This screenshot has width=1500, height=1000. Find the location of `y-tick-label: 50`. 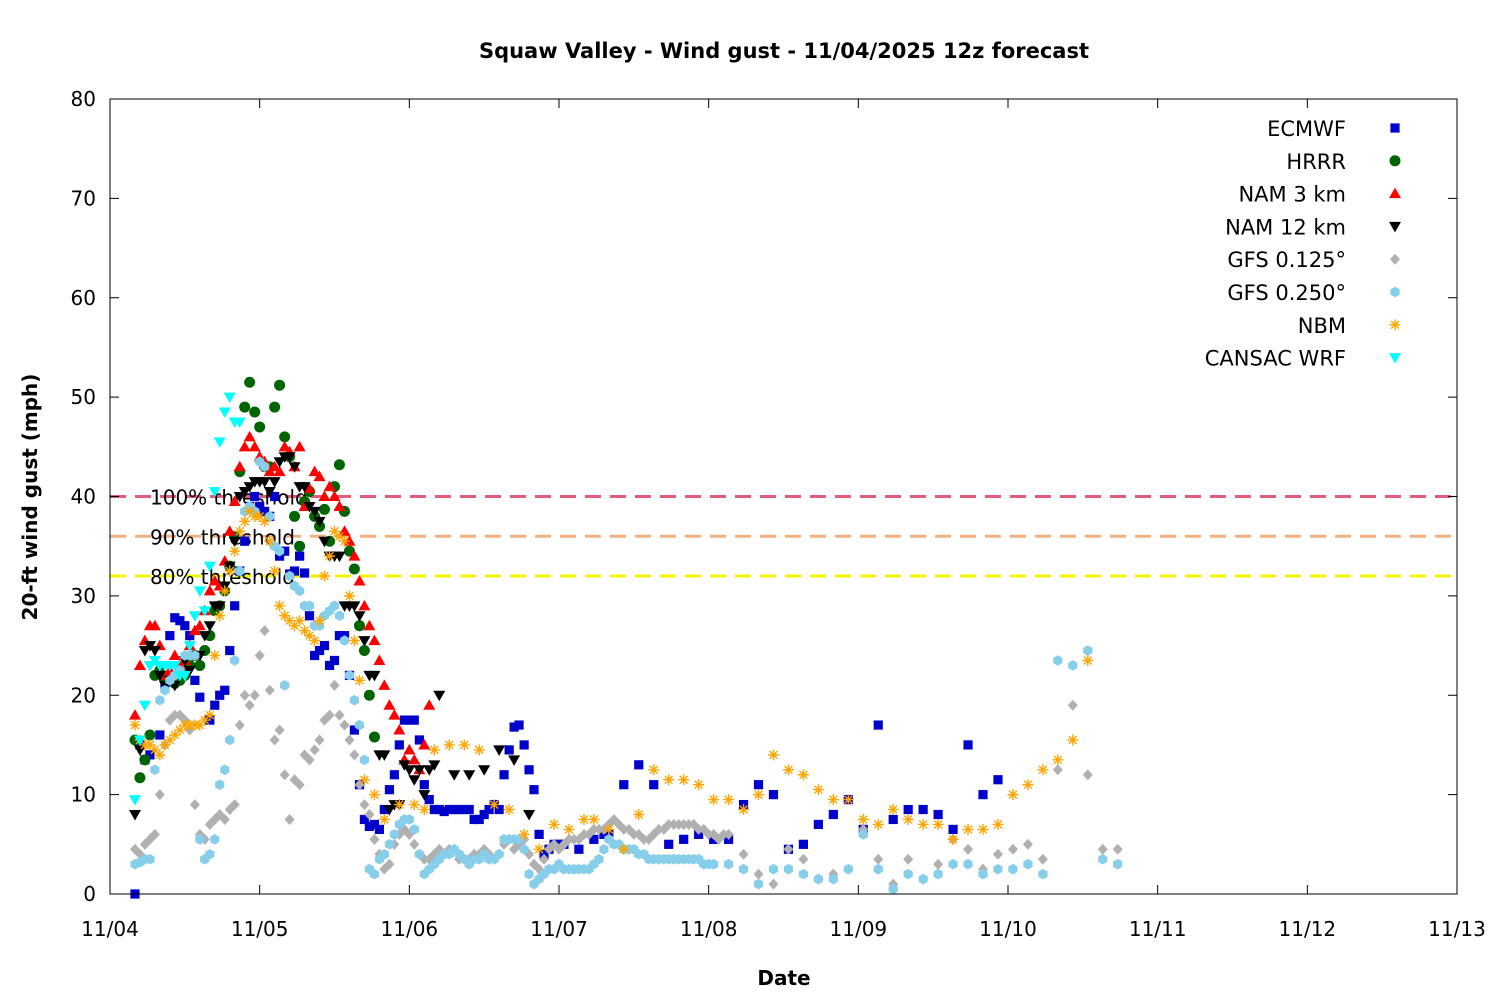

y-tick-label: 50 is located at coordinates (83, 397).